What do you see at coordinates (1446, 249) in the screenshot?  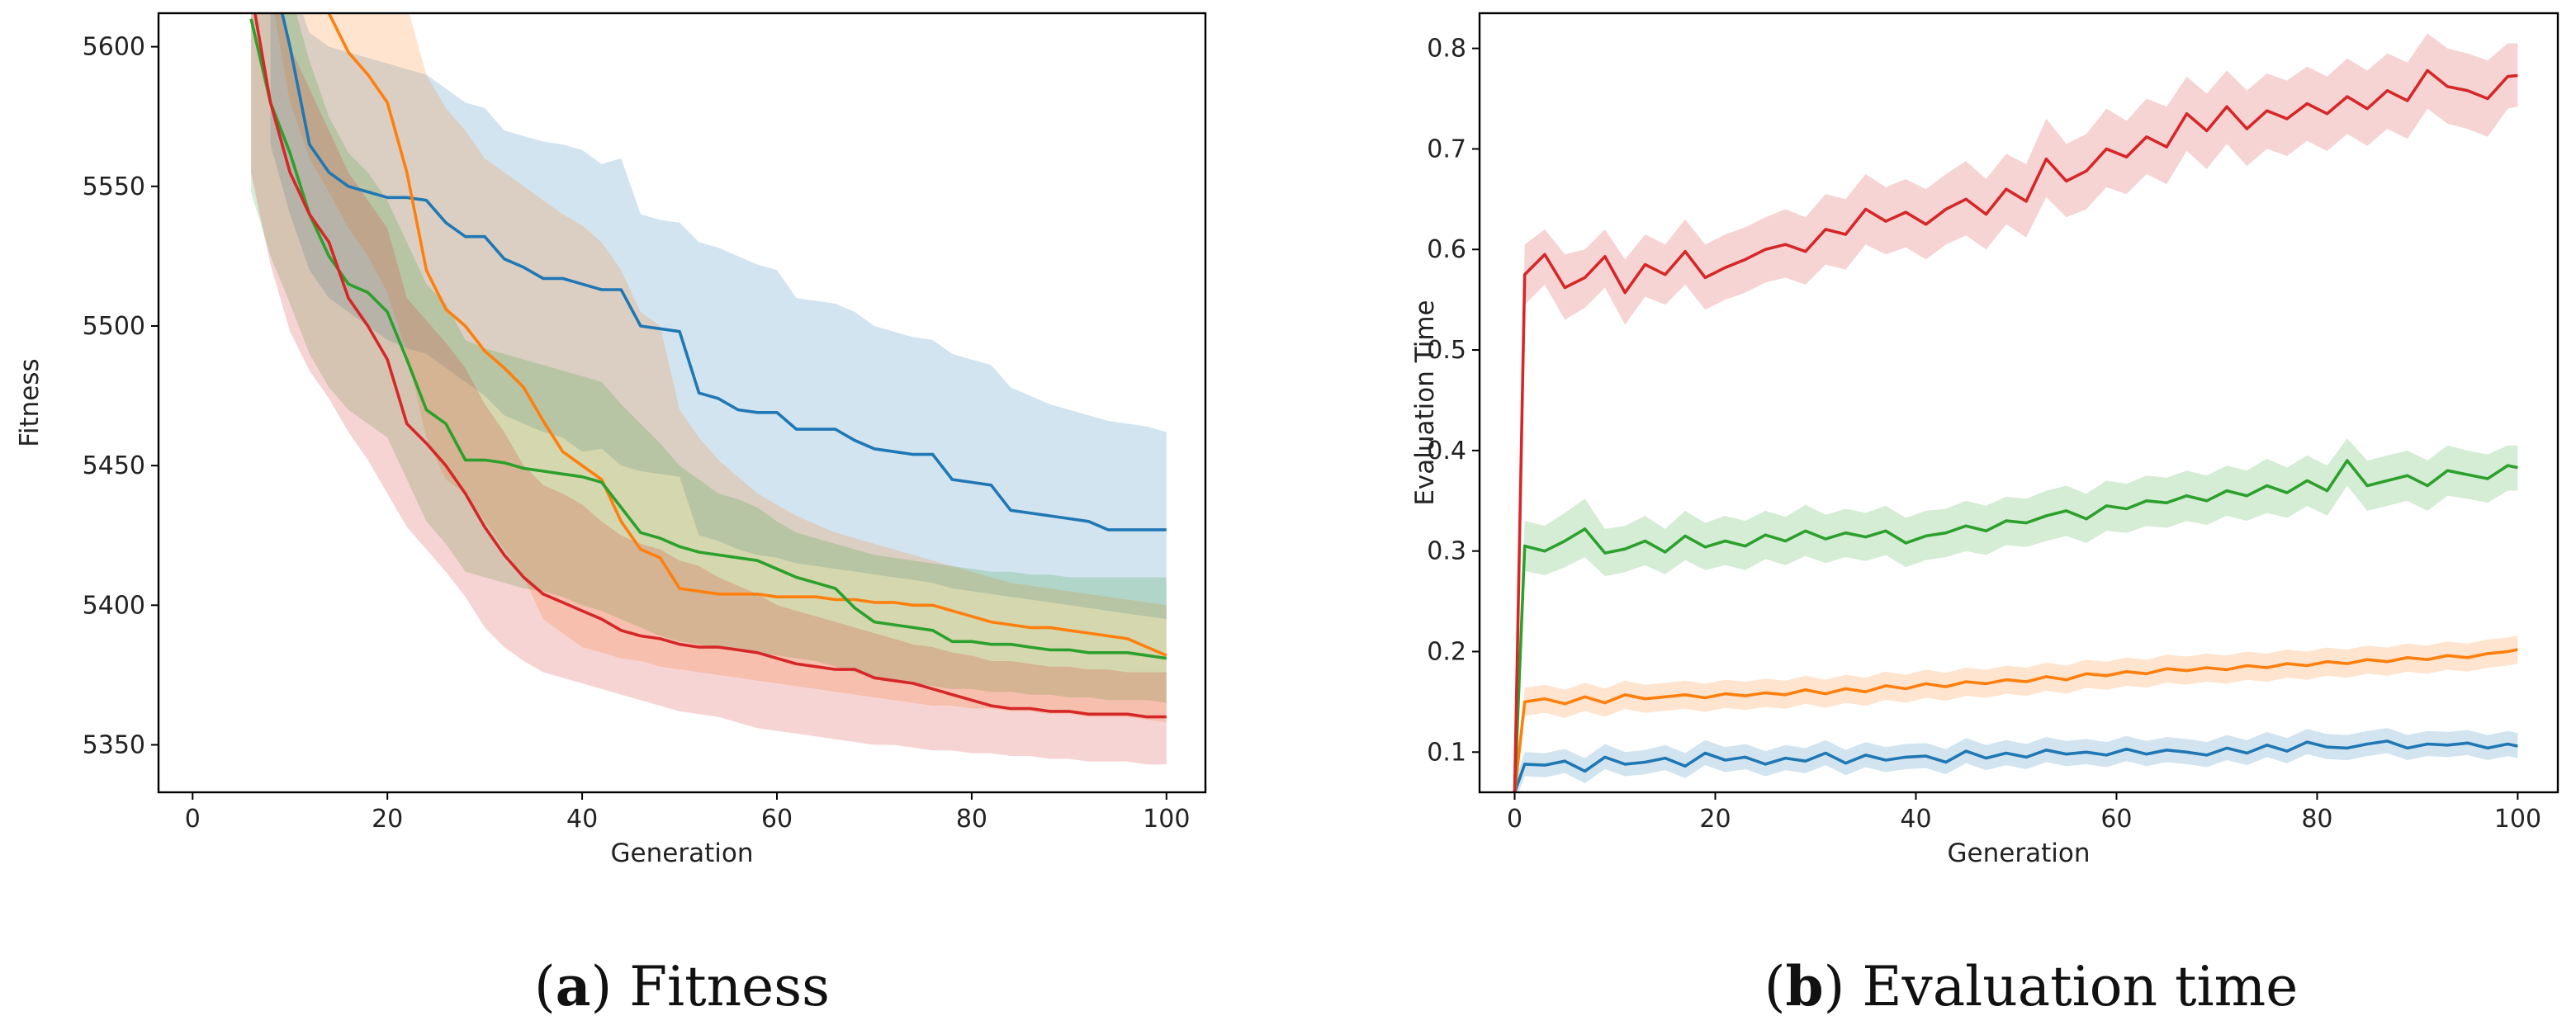 I see `y-tick-label: 0.6` at bounding box center [1446, 249].